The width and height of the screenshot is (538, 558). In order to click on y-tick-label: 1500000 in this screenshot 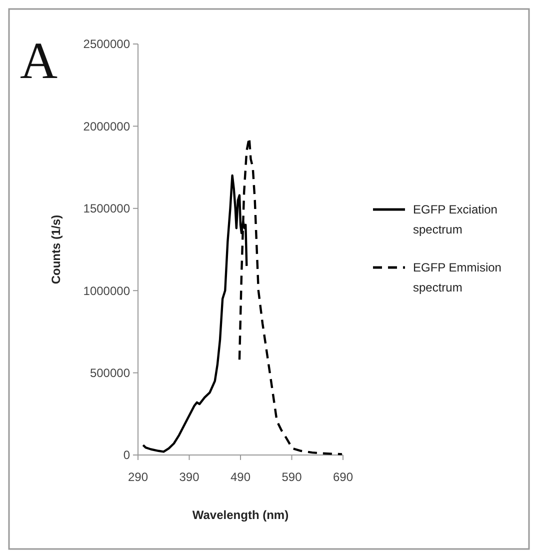, I will do `click(106, 209)`.